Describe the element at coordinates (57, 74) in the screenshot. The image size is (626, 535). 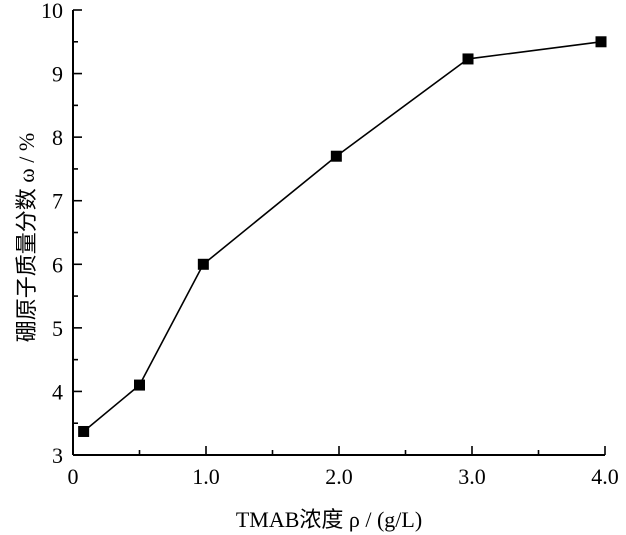
I see `y-tick-label: 9` at that location.